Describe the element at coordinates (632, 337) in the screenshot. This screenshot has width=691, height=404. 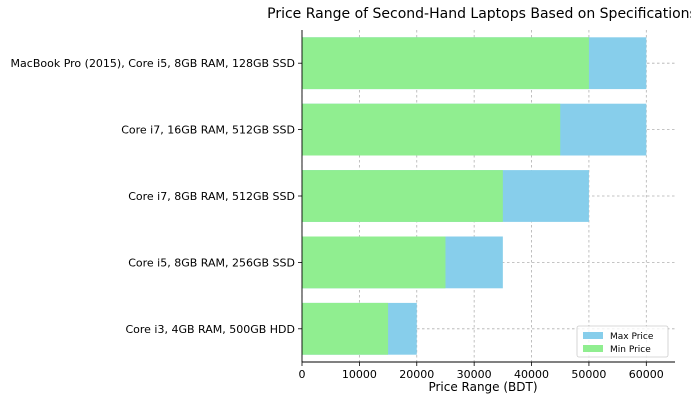
I see `legend-label-max-price: Max Price` at that location.